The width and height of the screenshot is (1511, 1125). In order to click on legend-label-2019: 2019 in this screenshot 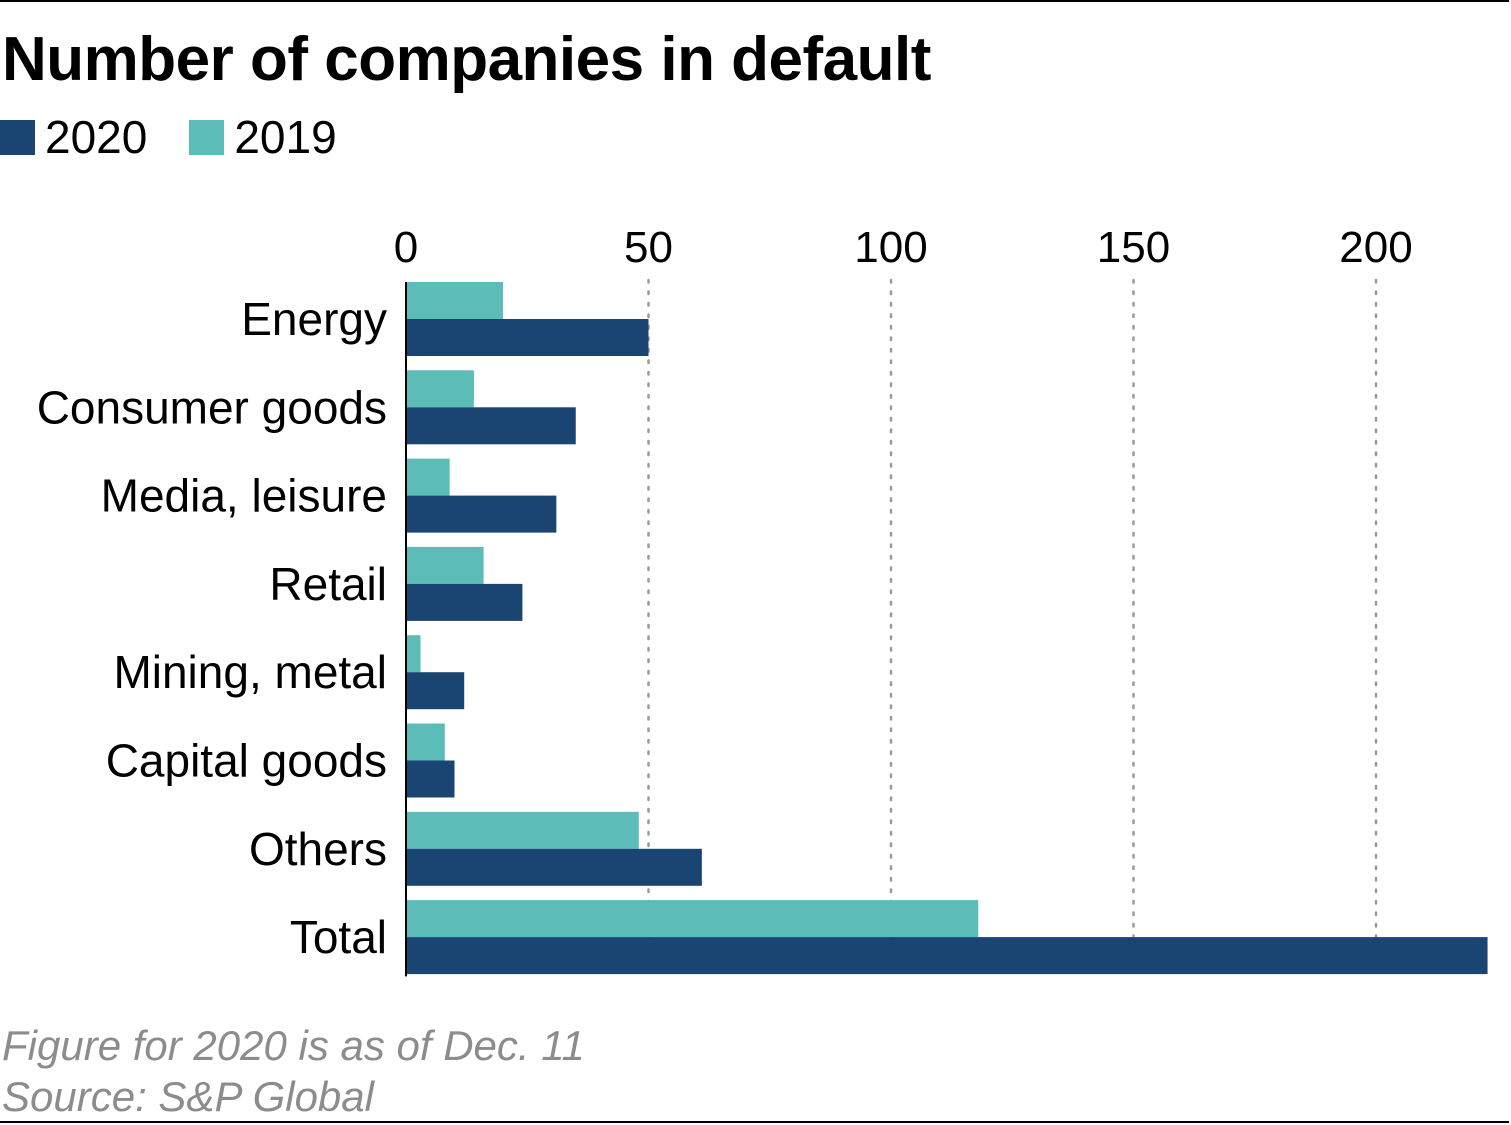, I will do `click(285, 137)`.